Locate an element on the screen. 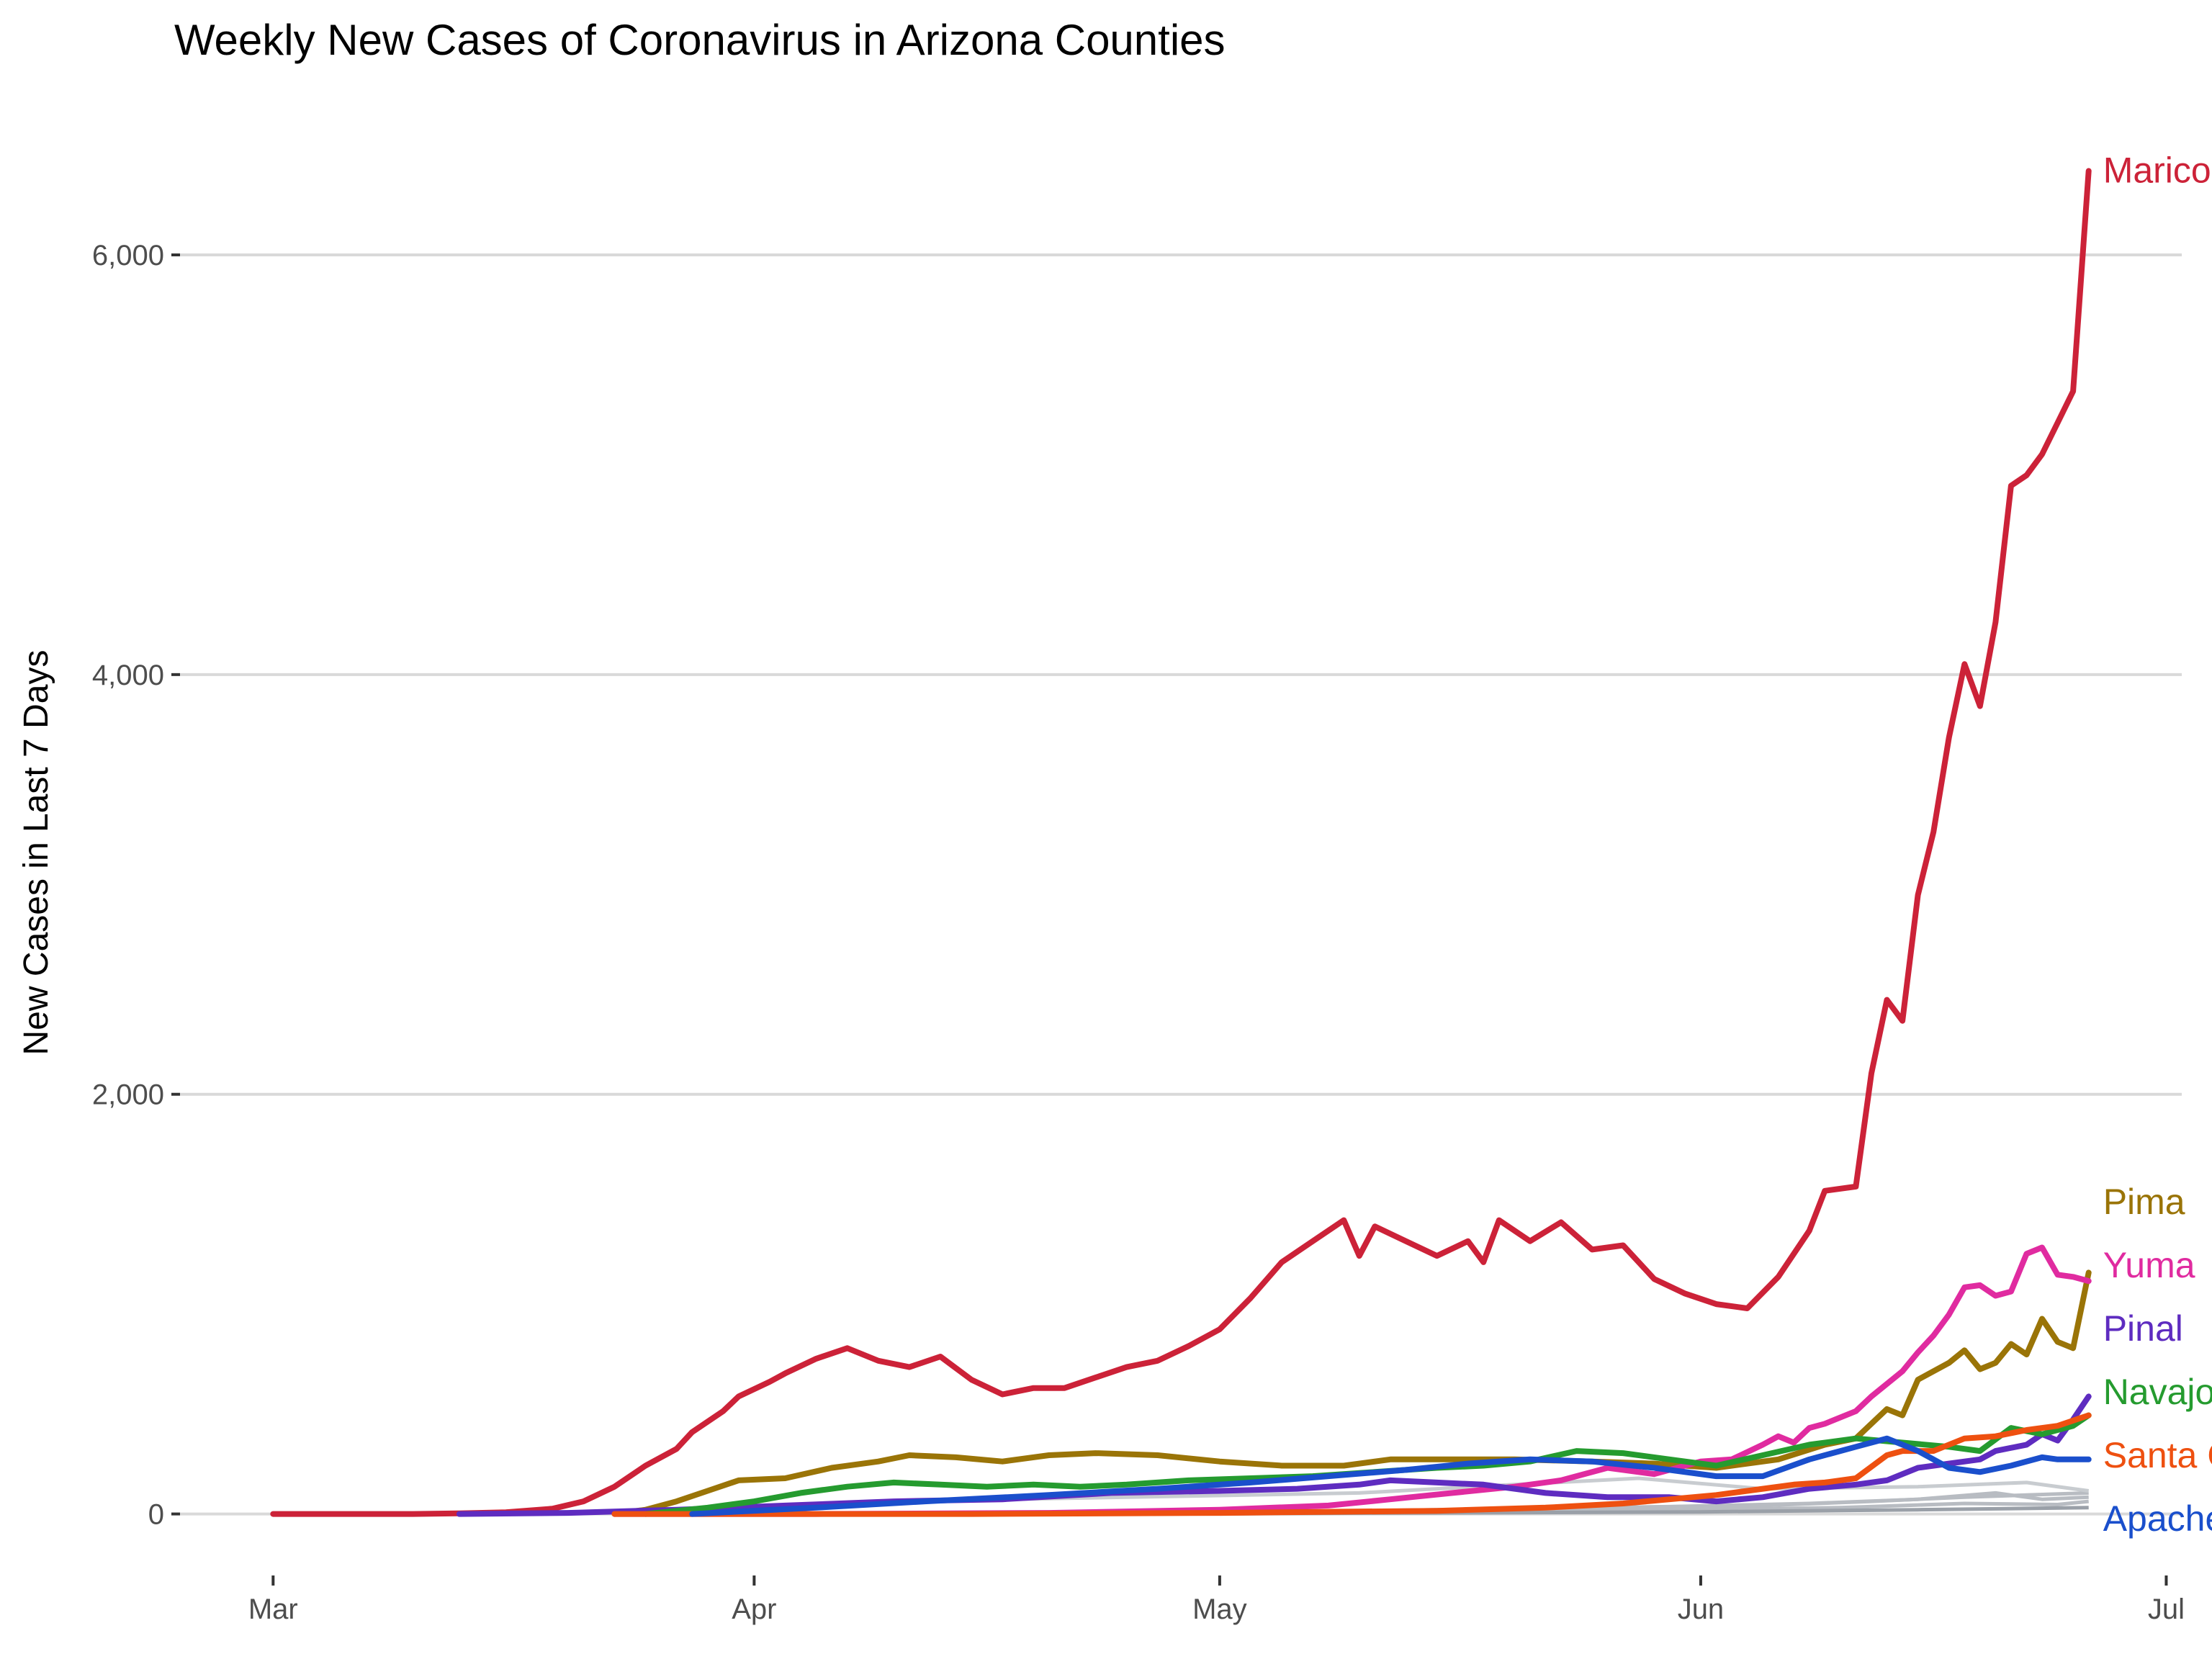 The image size is (2212, 1659). x-tick-label: May is located at coordinates (1219, 1609).